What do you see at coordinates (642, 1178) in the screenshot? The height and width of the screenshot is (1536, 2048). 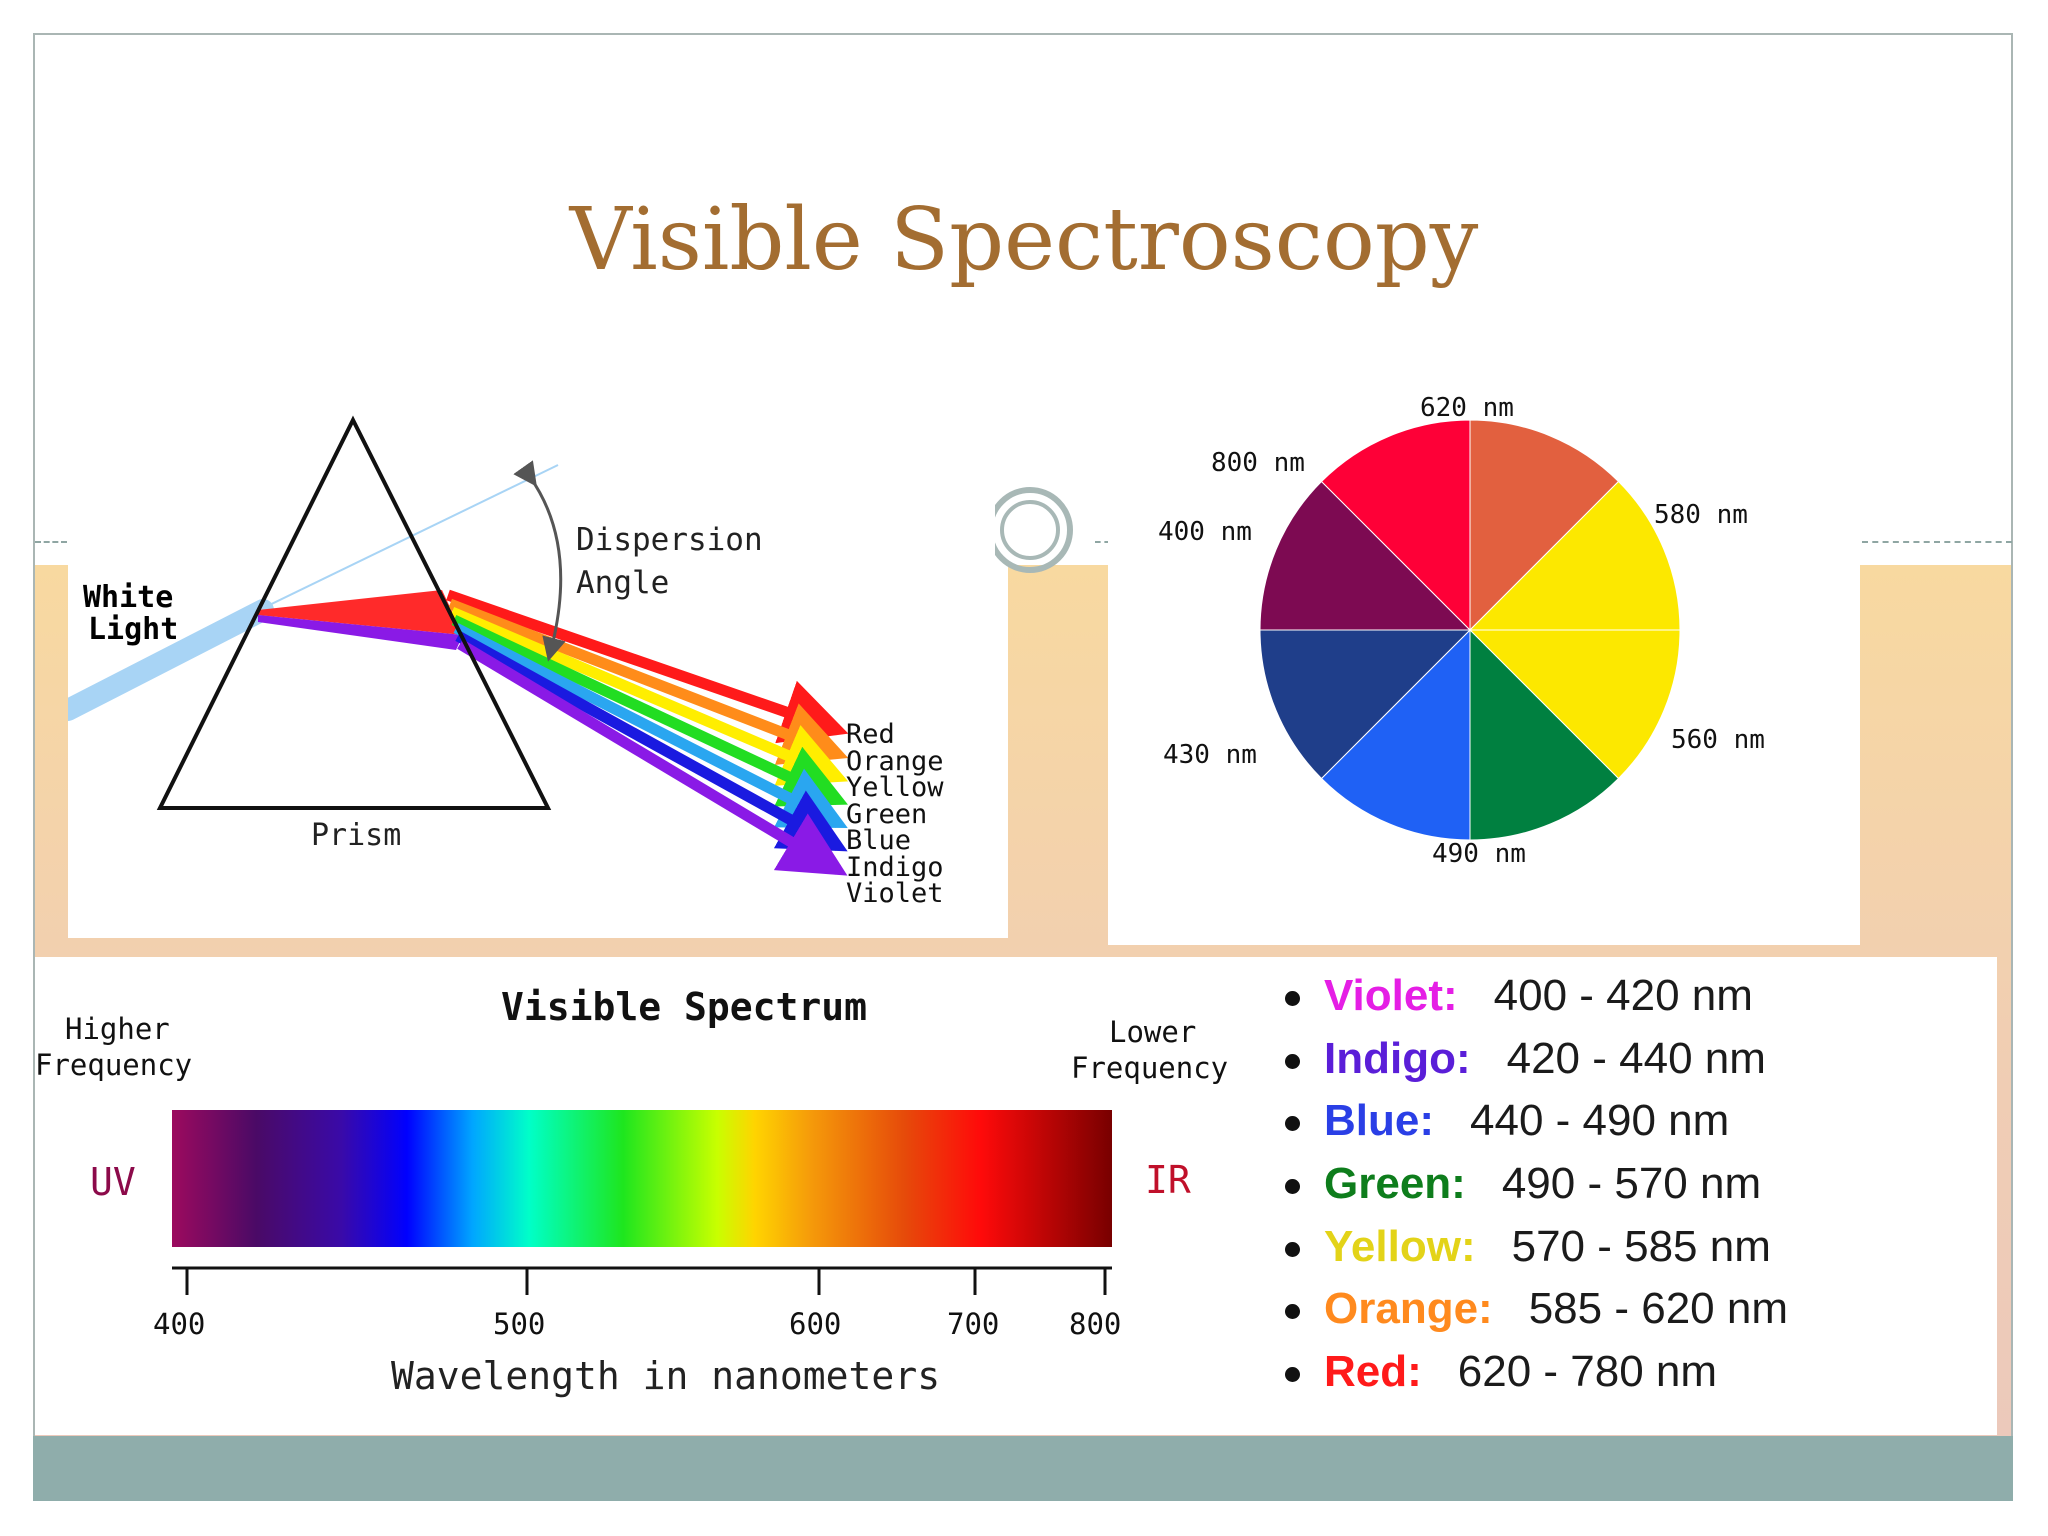 I see `spectrum-bar` at bounding box center [642, 1178].